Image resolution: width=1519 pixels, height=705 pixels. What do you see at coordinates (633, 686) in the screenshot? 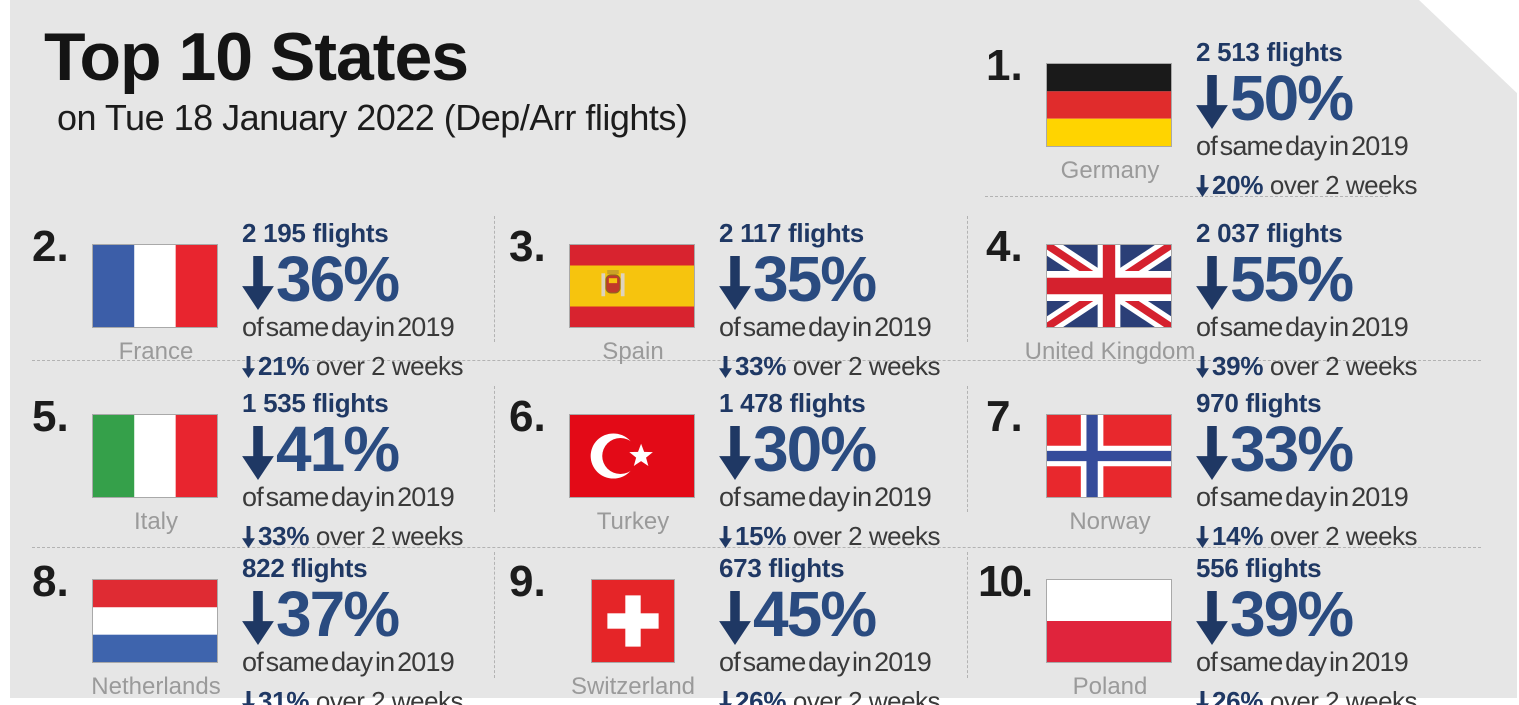
I see `country-label: Switzerland` at bounding box center [633, 686].